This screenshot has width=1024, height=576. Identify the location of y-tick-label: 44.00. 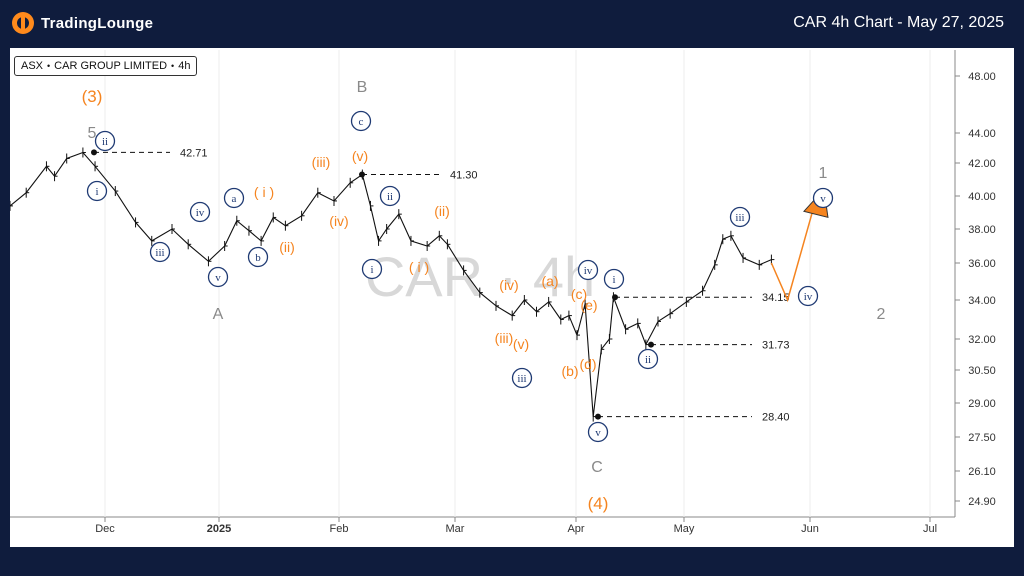
(982, 134).